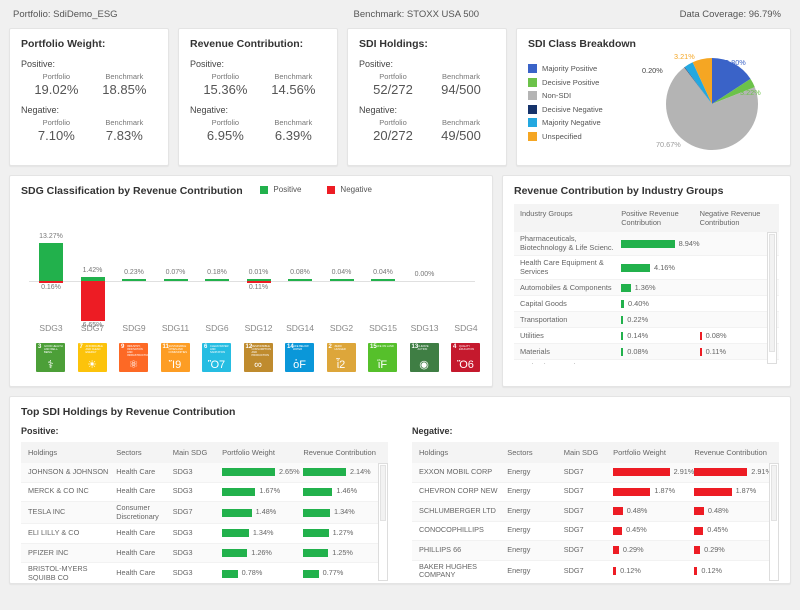  I want to click on sdg-positive-value-label: 0.23%, so click(134, 272).